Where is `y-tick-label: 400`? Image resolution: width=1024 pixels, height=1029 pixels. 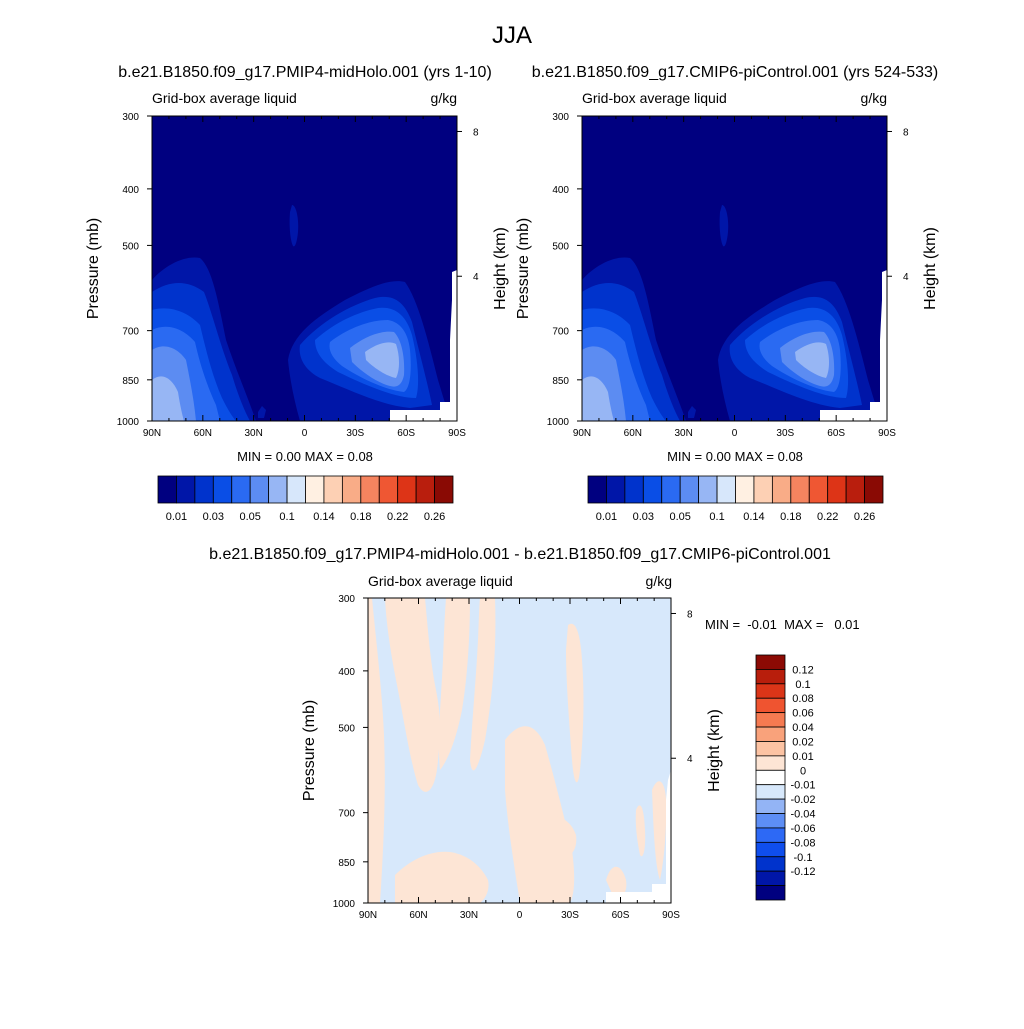
y-tick-label: 400 is located at coordinates (560, 190).